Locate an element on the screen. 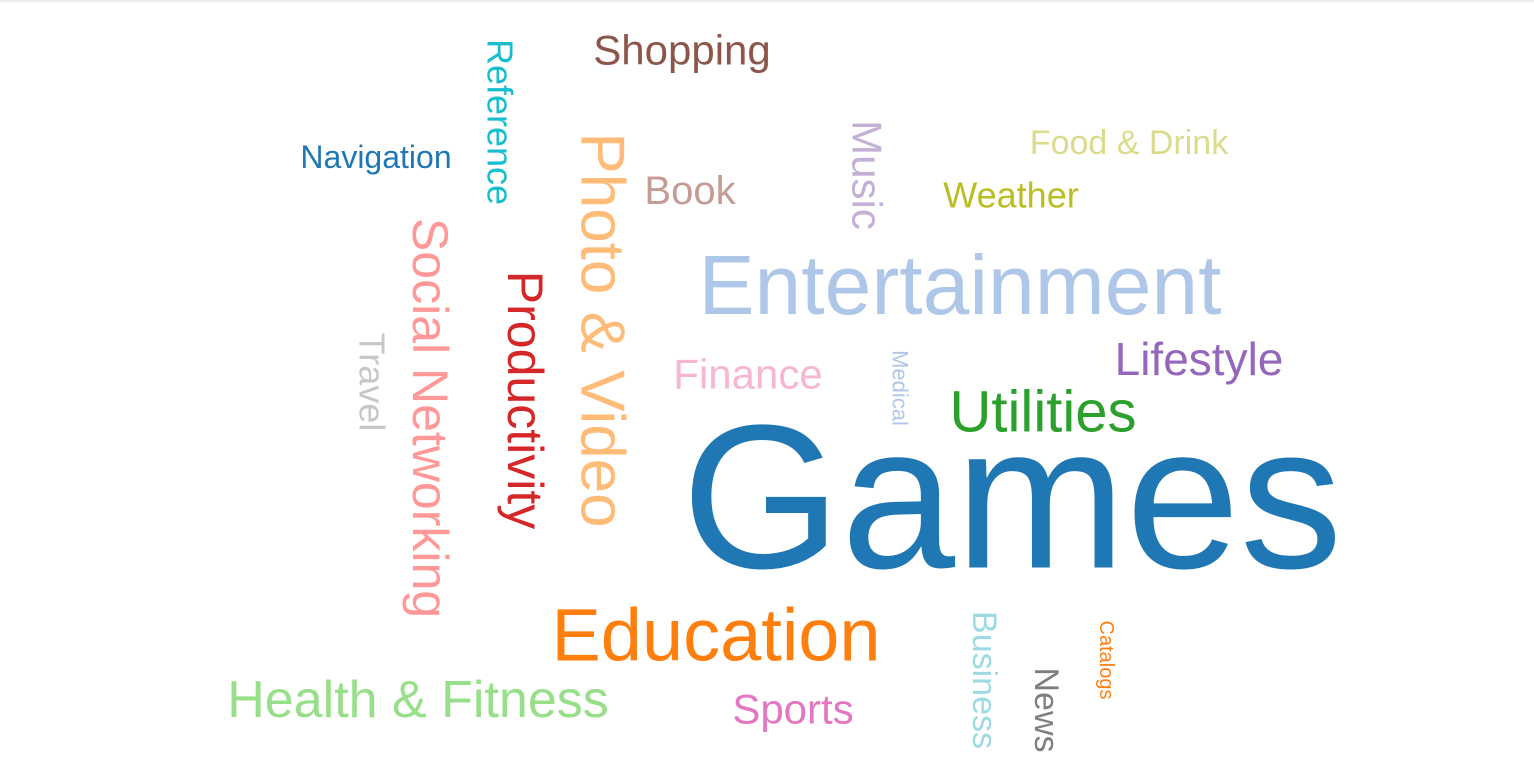 The width and height of the screenshot is (1534, 775). word-entertainment: Entertainment is located at coordinates (960, 285).